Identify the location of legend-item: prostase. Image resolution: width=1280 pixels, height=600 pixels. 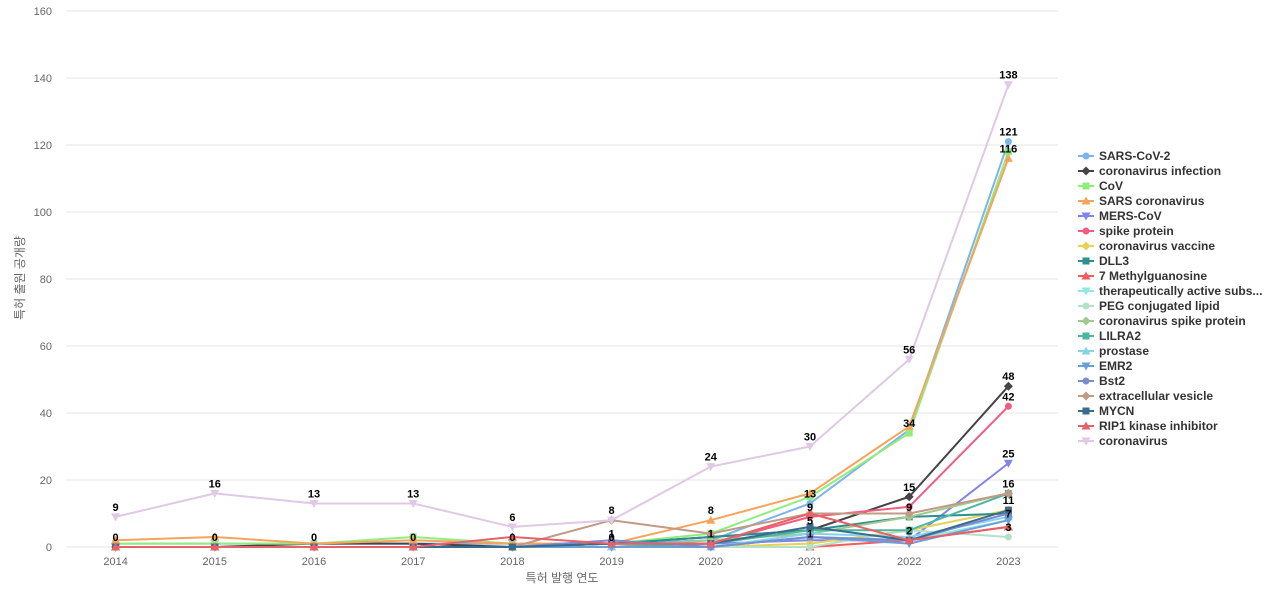
(1113, 351).